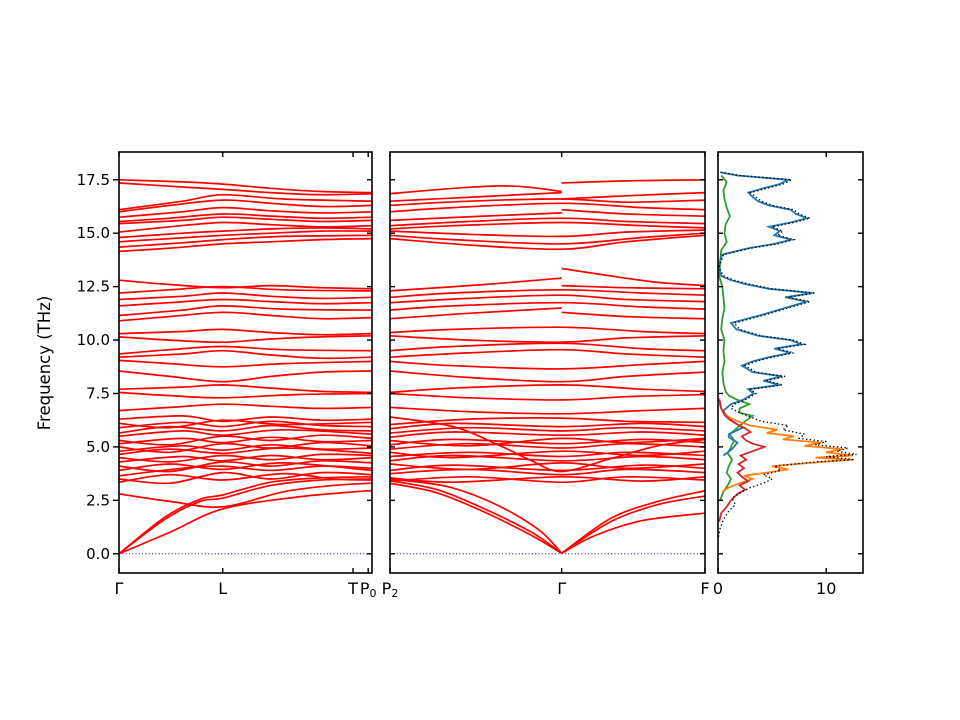 The image size is (960, 720). I want to click on x-tick-label: L, so click(222, 588).